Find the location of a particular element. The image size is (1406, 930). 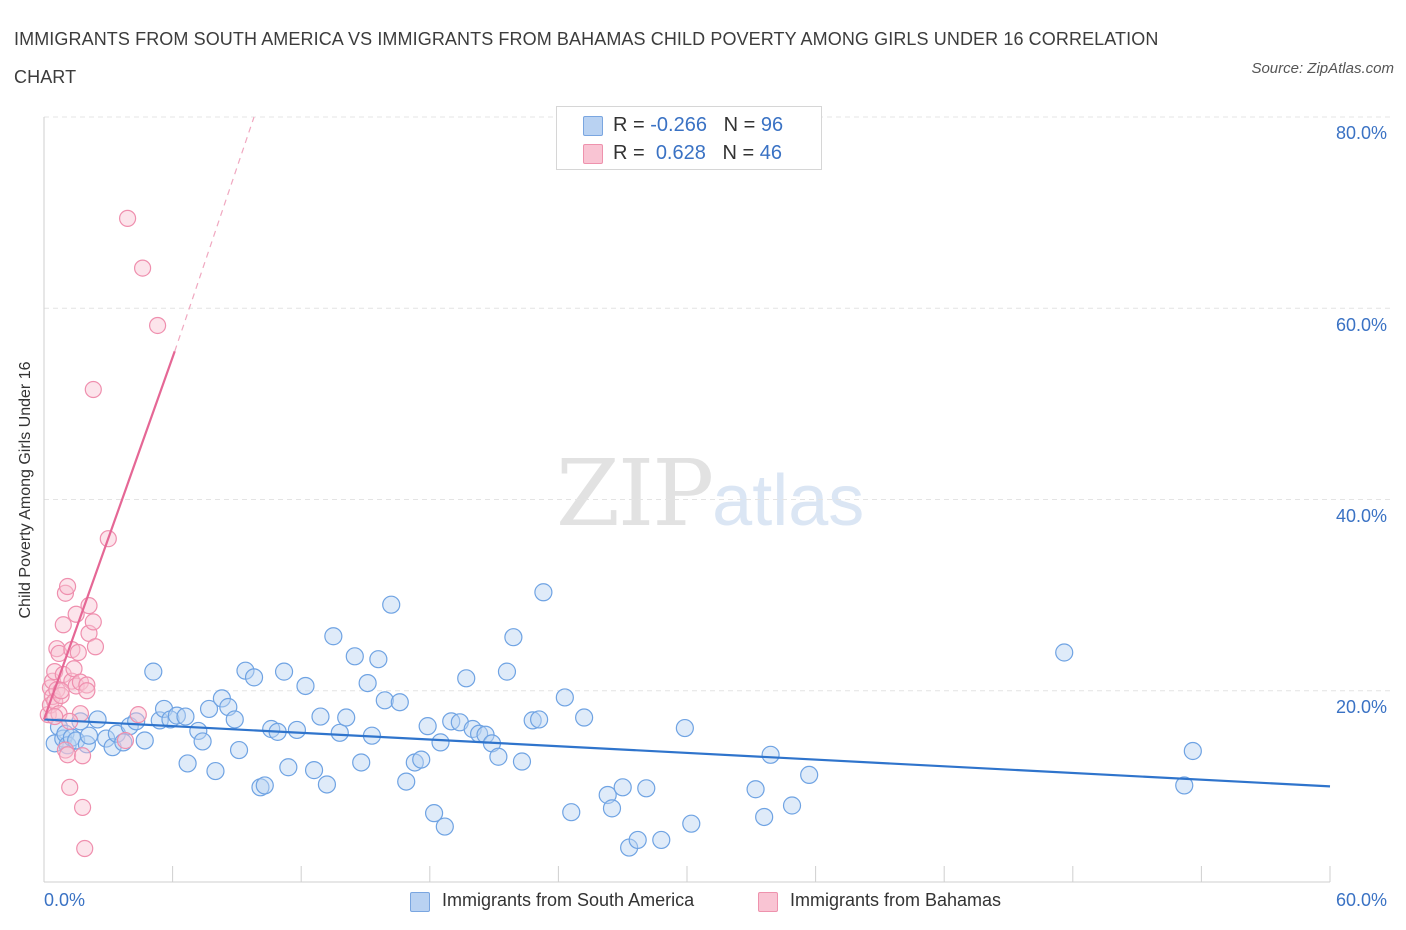

source-label: Source: ZipAtlas.com is located at coordinates (1322, 68).